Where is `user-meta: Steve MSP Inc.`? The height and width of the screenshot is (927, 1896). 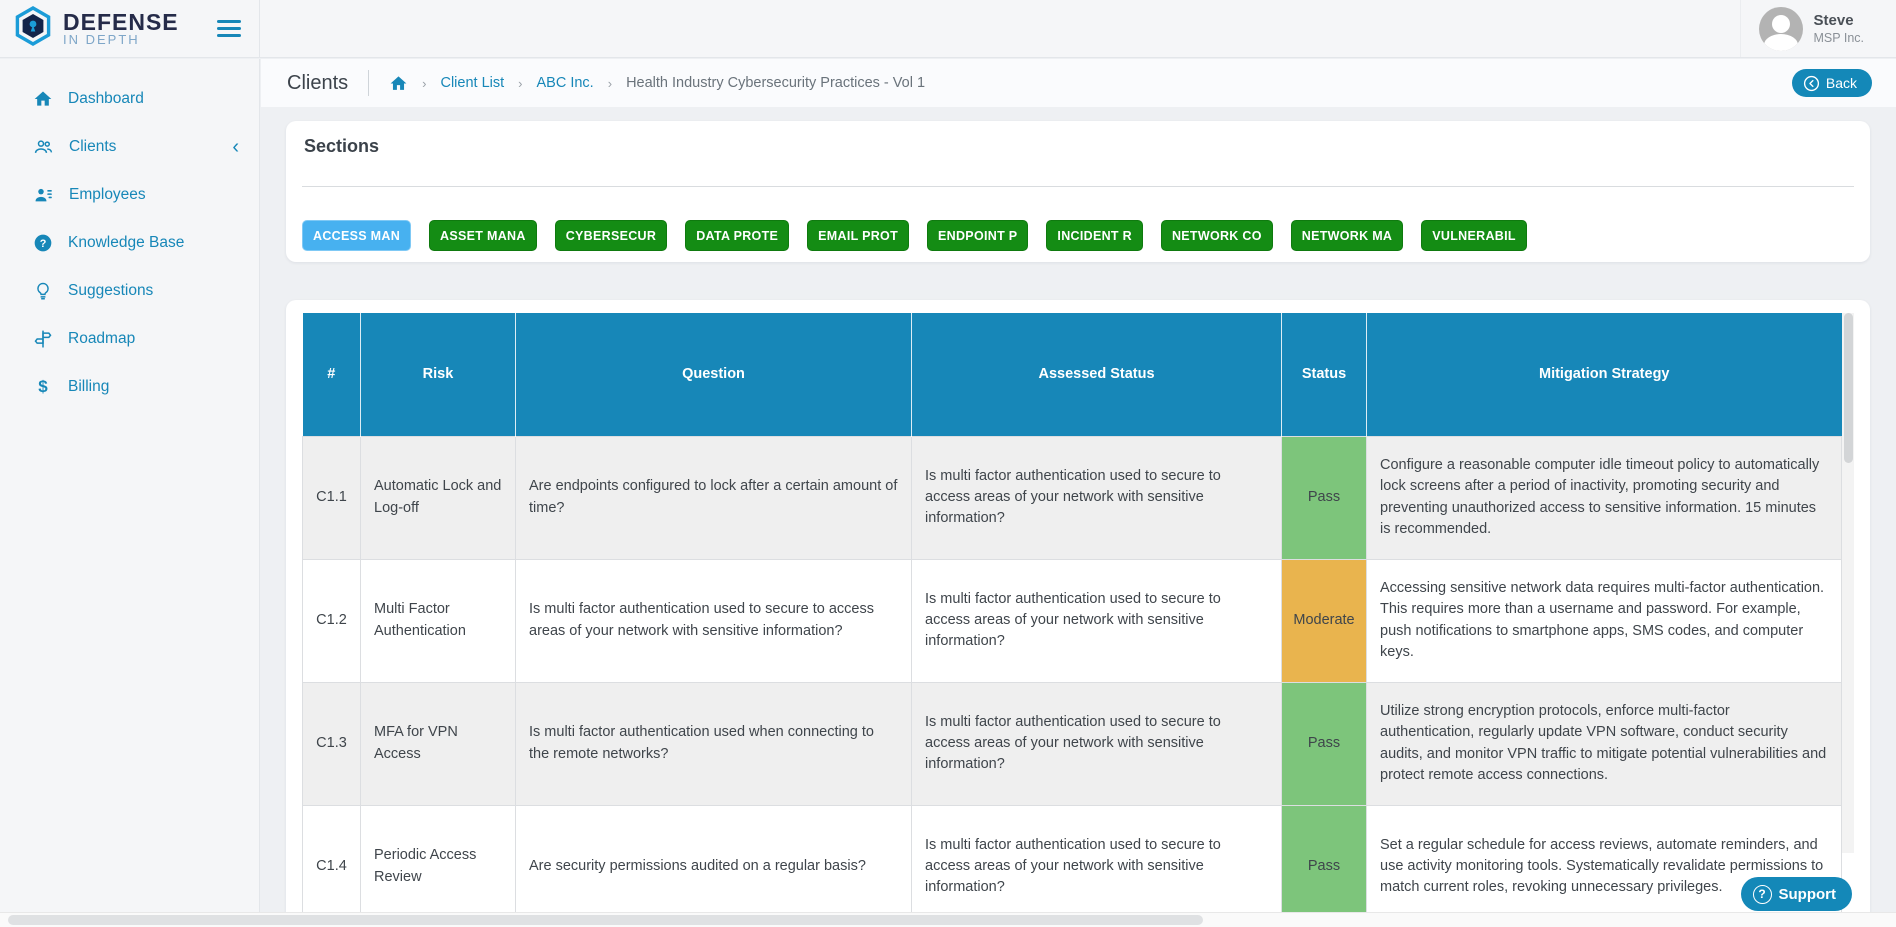
user-meta: Steve MSP Inc. is located at coordinates (1839, 28).